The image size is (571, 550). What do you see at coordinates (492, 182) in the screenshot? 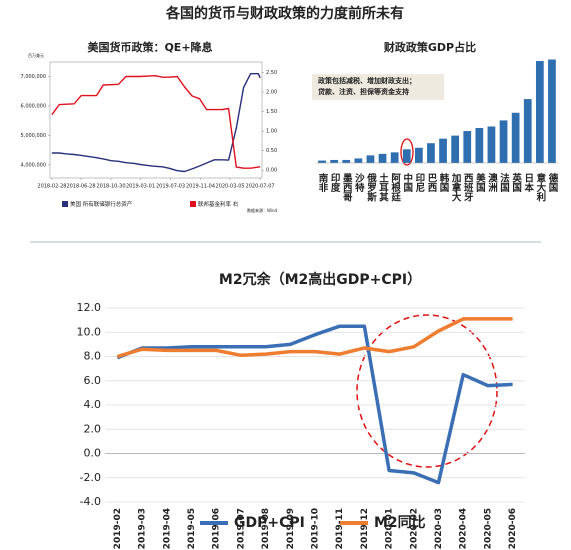
I see `x-tick-label: 澳洲` at bounding box center [492, 182].